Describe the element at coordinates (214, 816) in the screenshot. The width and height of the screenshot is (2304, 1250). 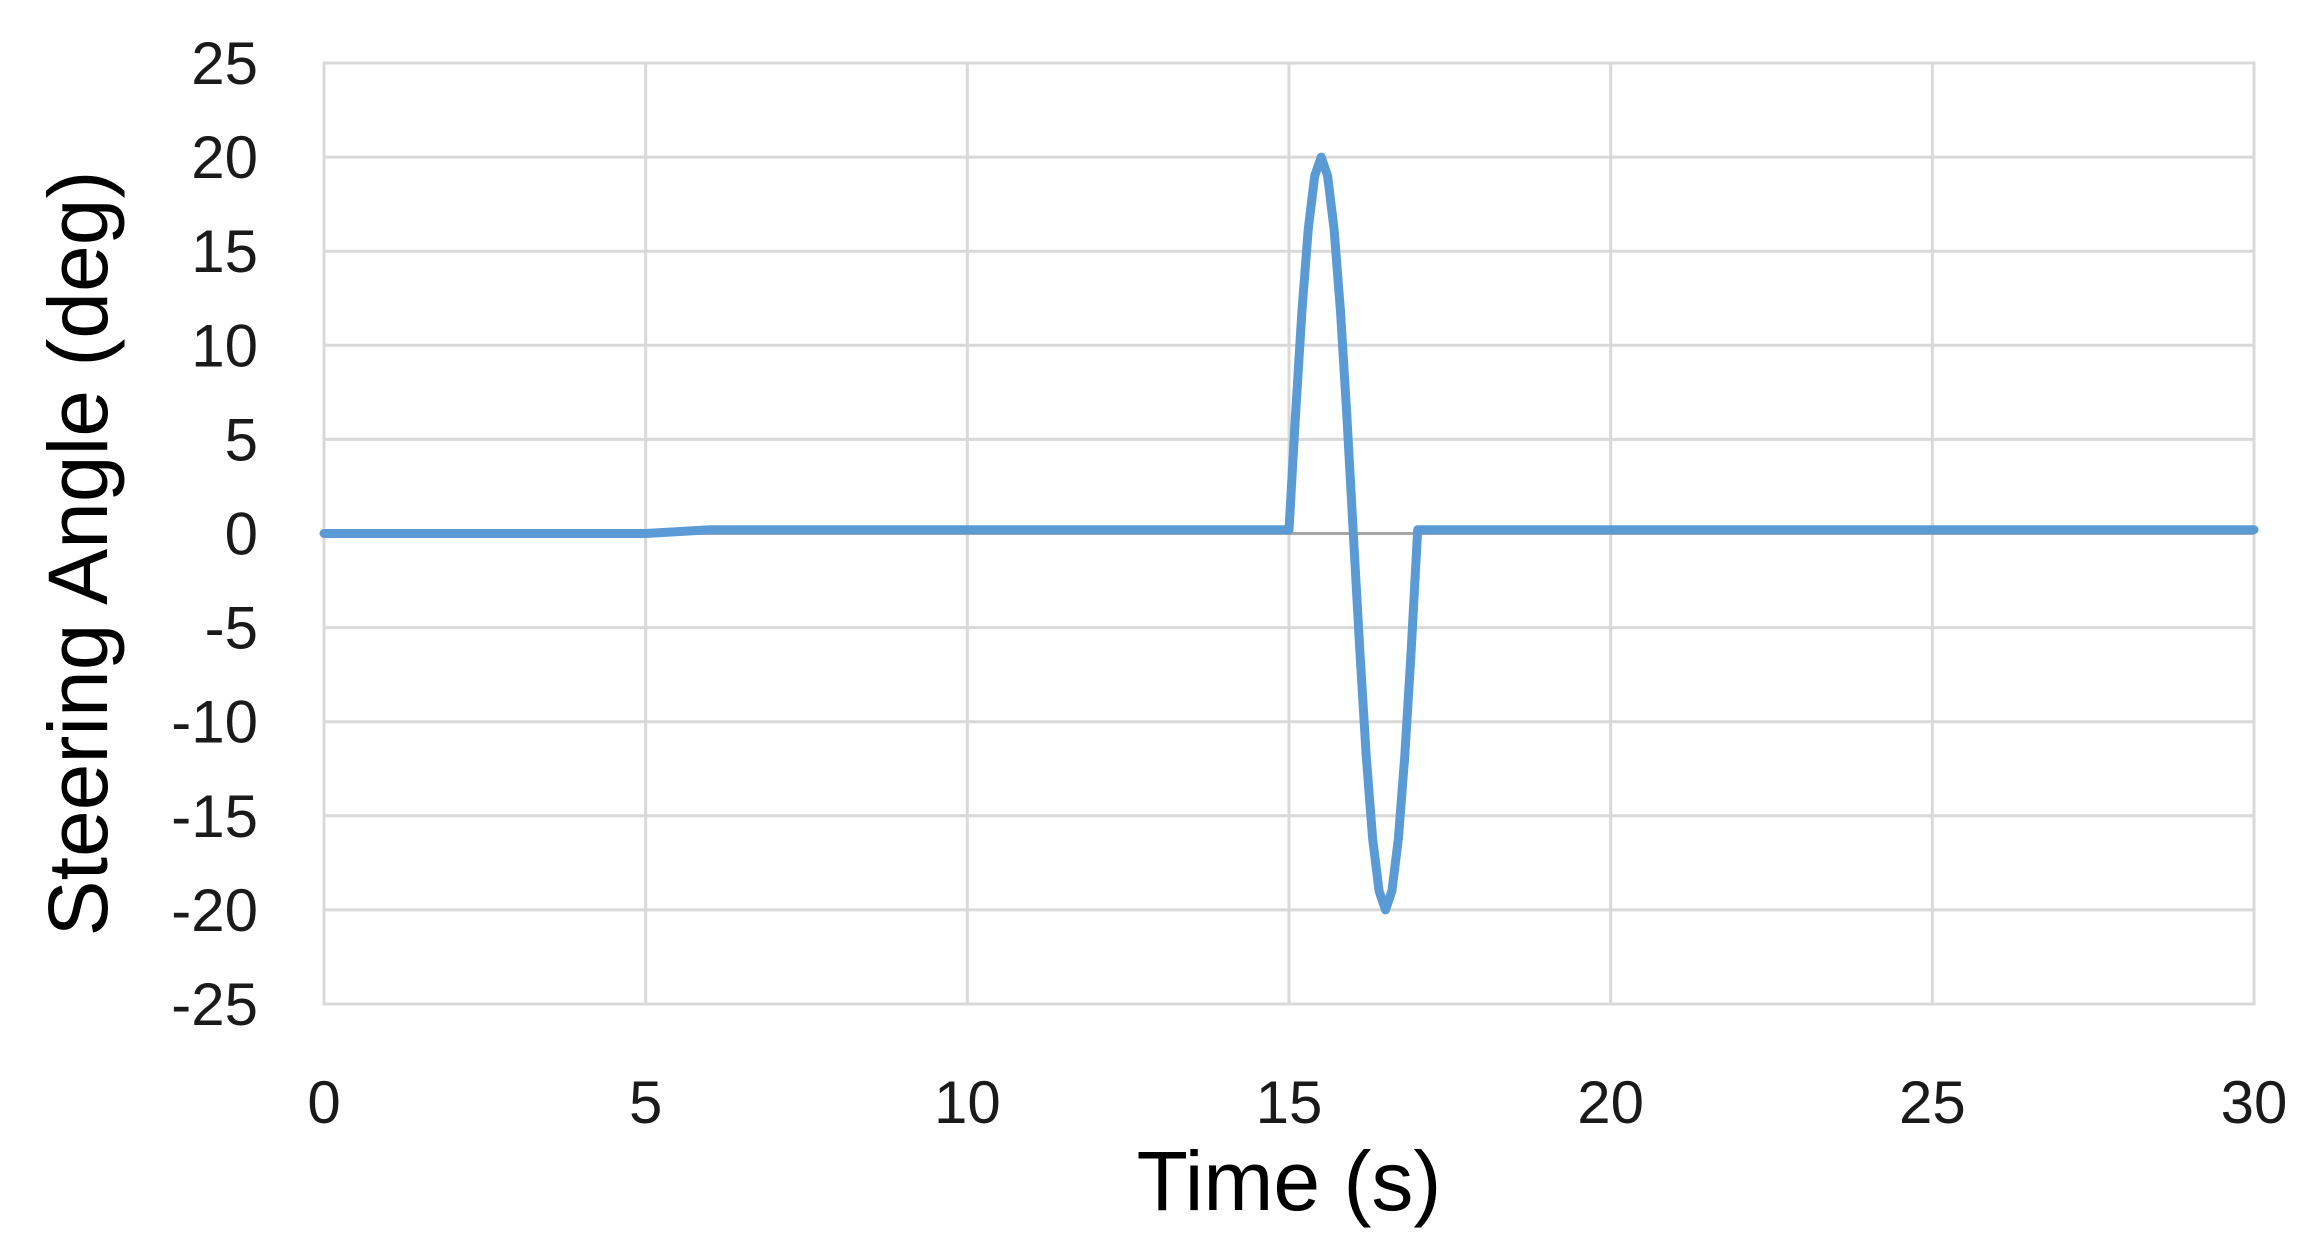
I see `y-tick-label: -15` at that location.